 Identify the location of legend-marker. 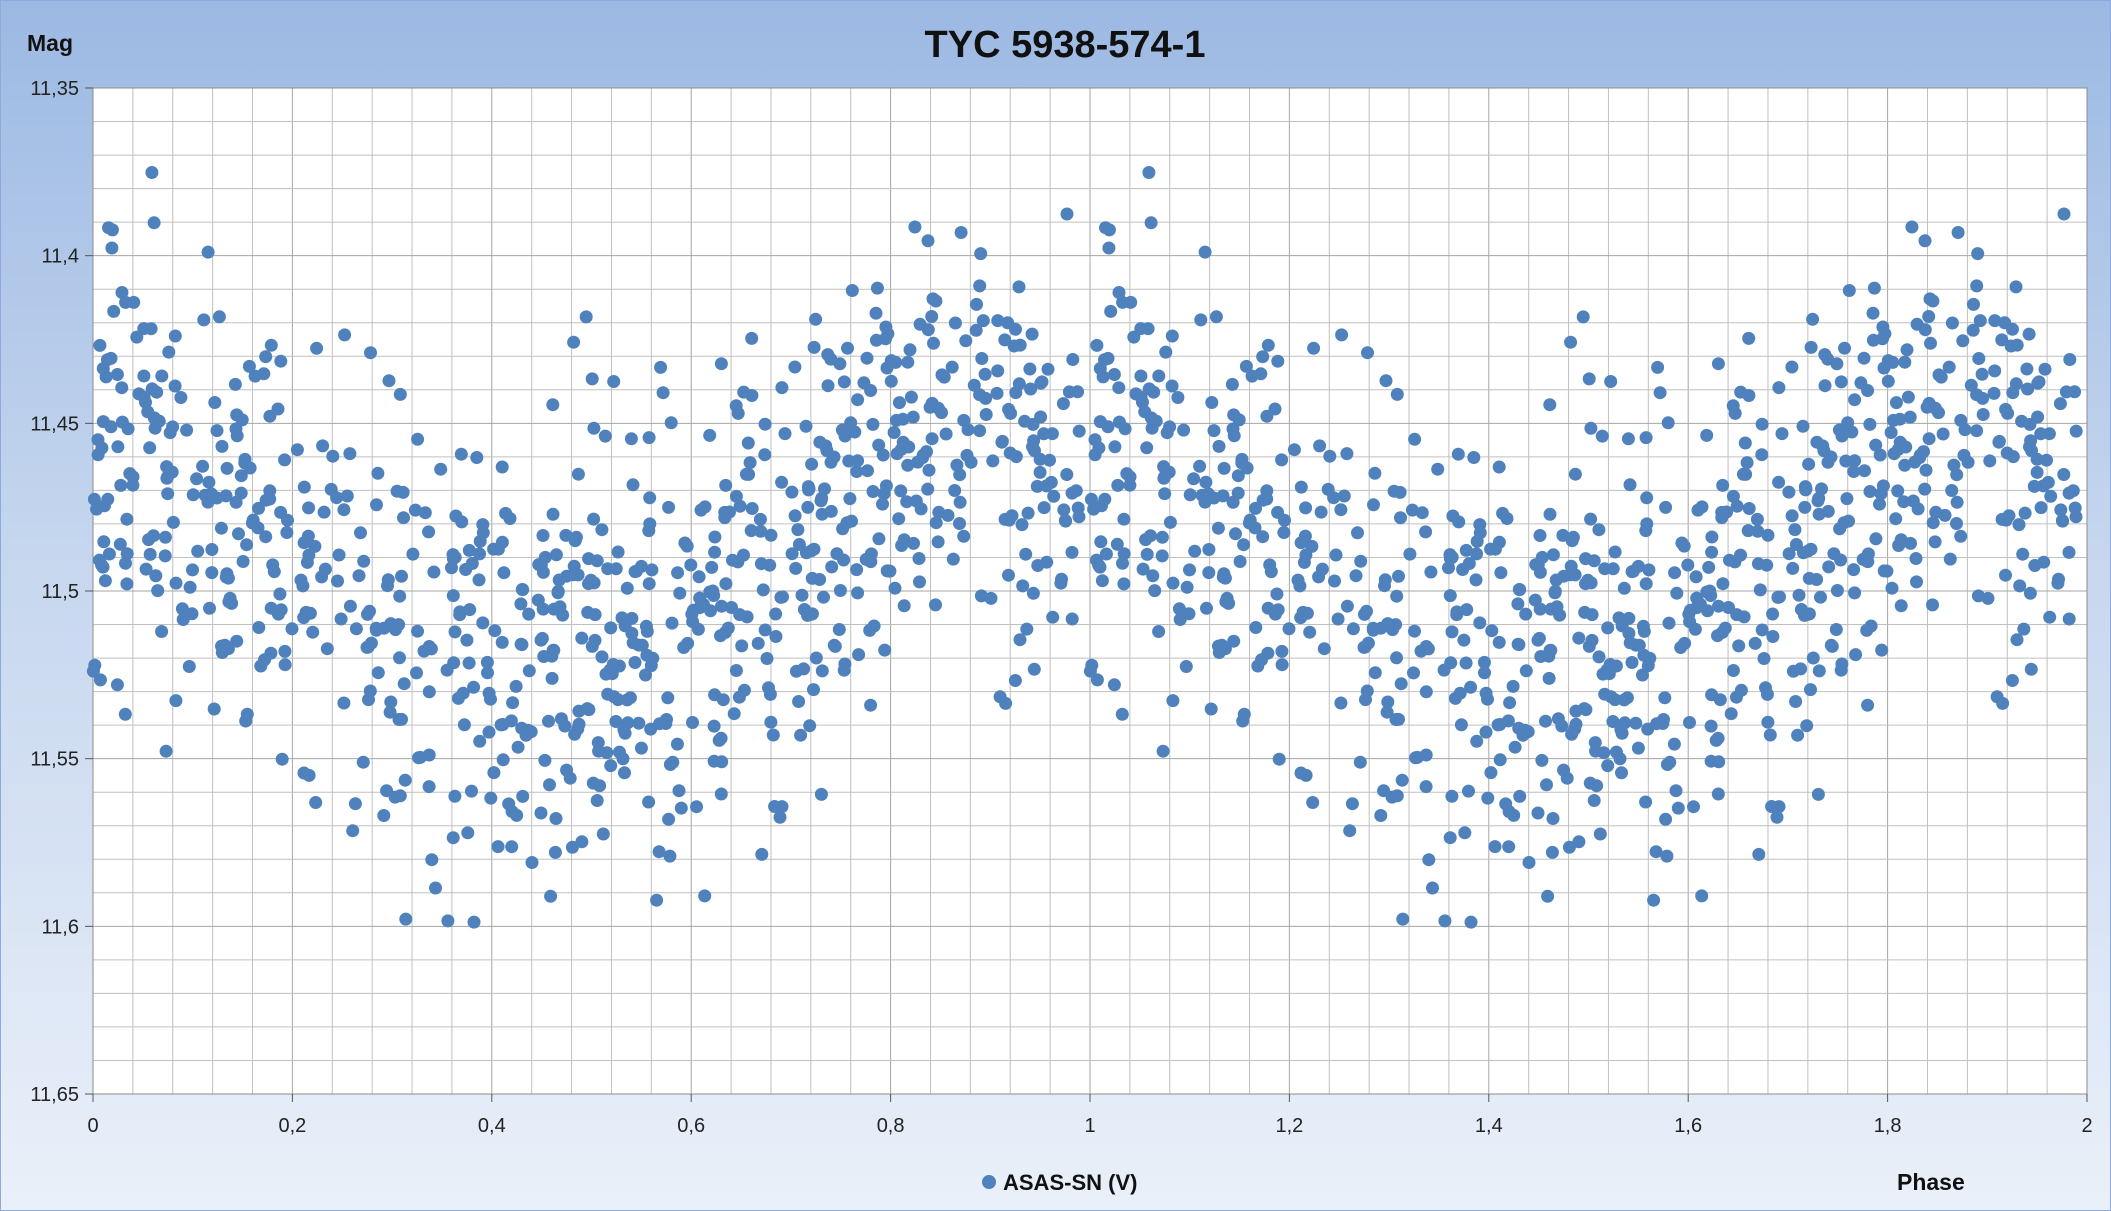
(989, 1182).